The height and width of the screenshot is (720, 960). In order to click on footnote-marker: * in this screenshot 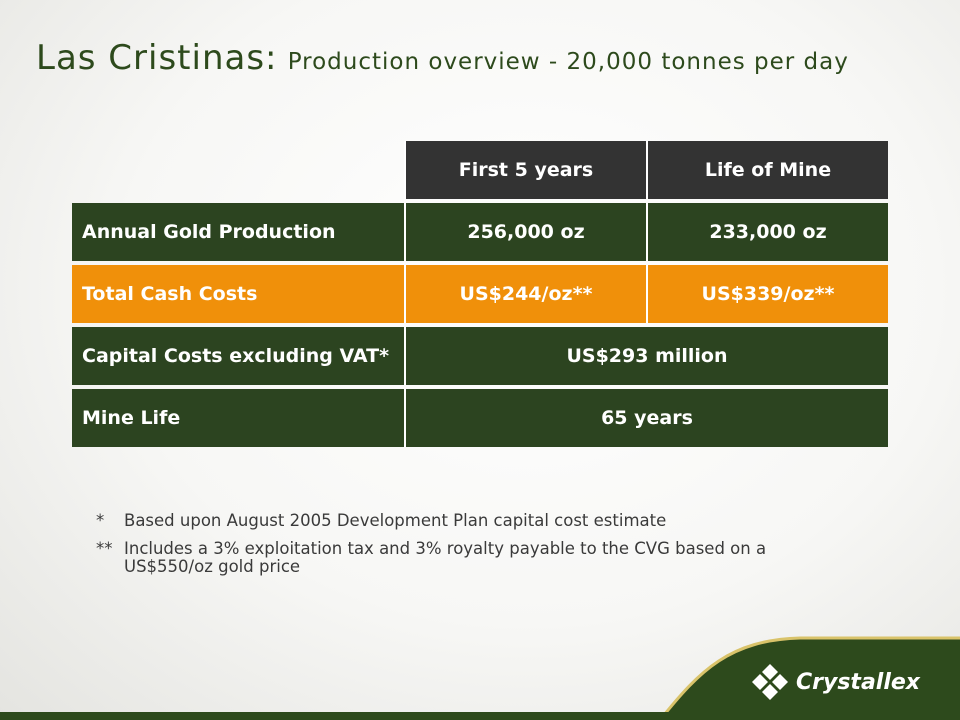, I will do `click(100, 520)`.